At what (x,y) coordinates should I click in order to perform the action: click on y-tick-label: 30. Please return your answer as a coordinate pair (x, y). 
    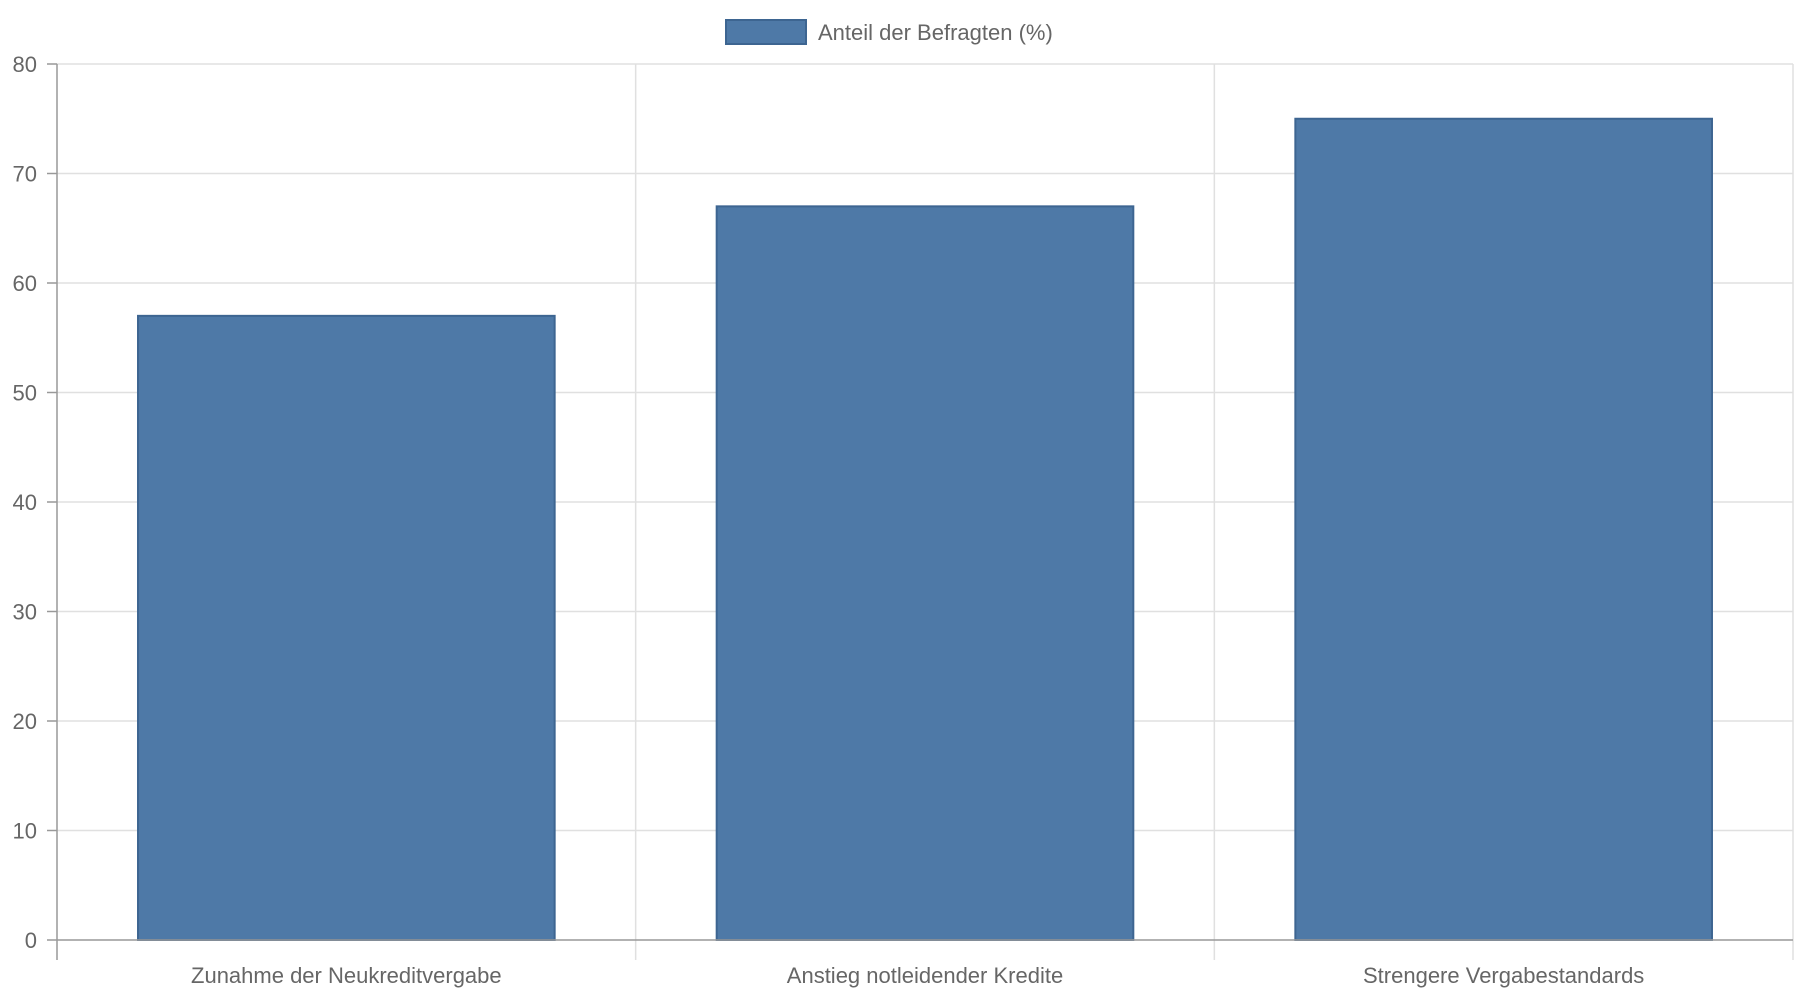
    Looking at the image, I should click on (25, 612).